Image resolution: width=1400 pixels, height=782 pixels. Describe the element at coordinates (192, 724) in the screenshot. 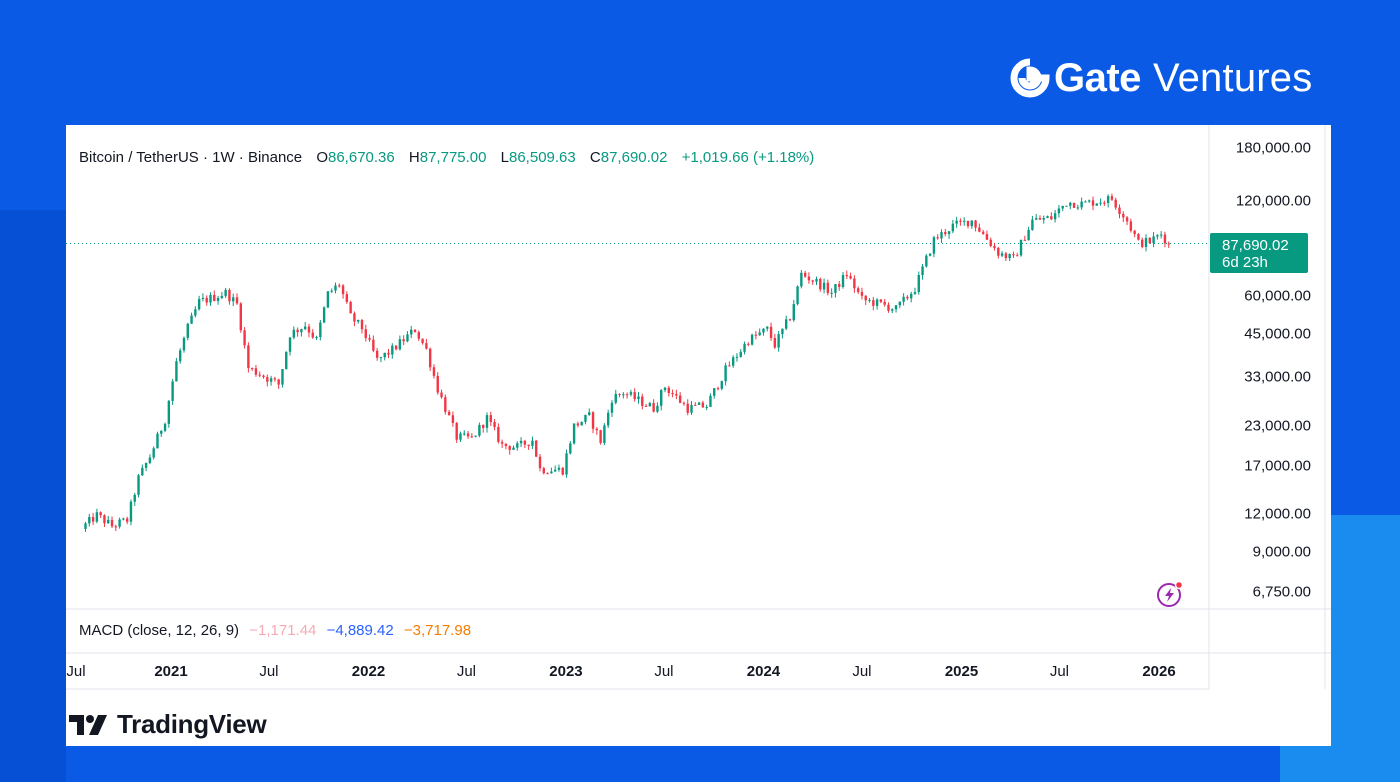

I see `tradingview-wordmark: TradingView` at that location.